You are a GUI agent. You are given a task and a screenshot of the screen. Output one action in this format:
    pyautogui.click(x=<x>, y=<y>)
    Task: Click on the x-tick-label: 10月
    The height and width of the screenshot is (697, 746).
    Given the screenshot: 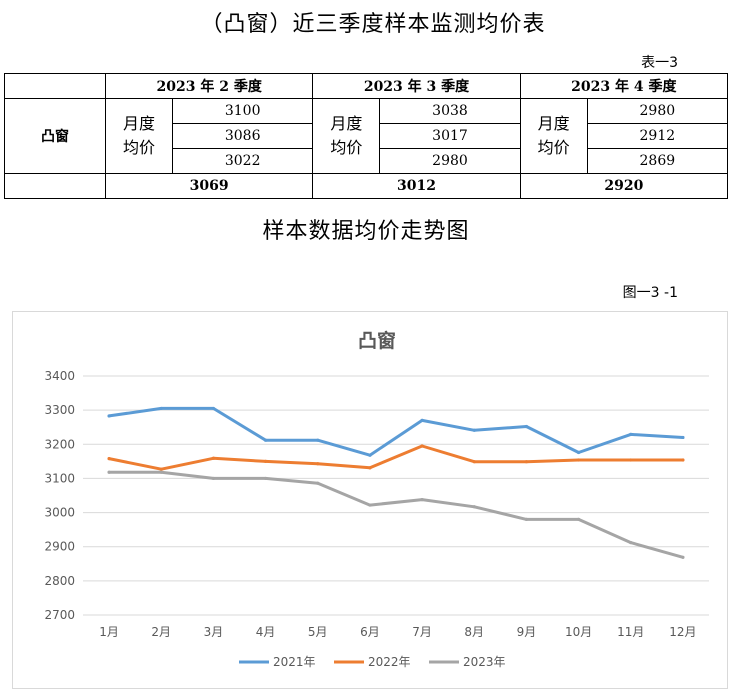 What is the action you would take?
    pyautogui.click(x=578, y=632)
    